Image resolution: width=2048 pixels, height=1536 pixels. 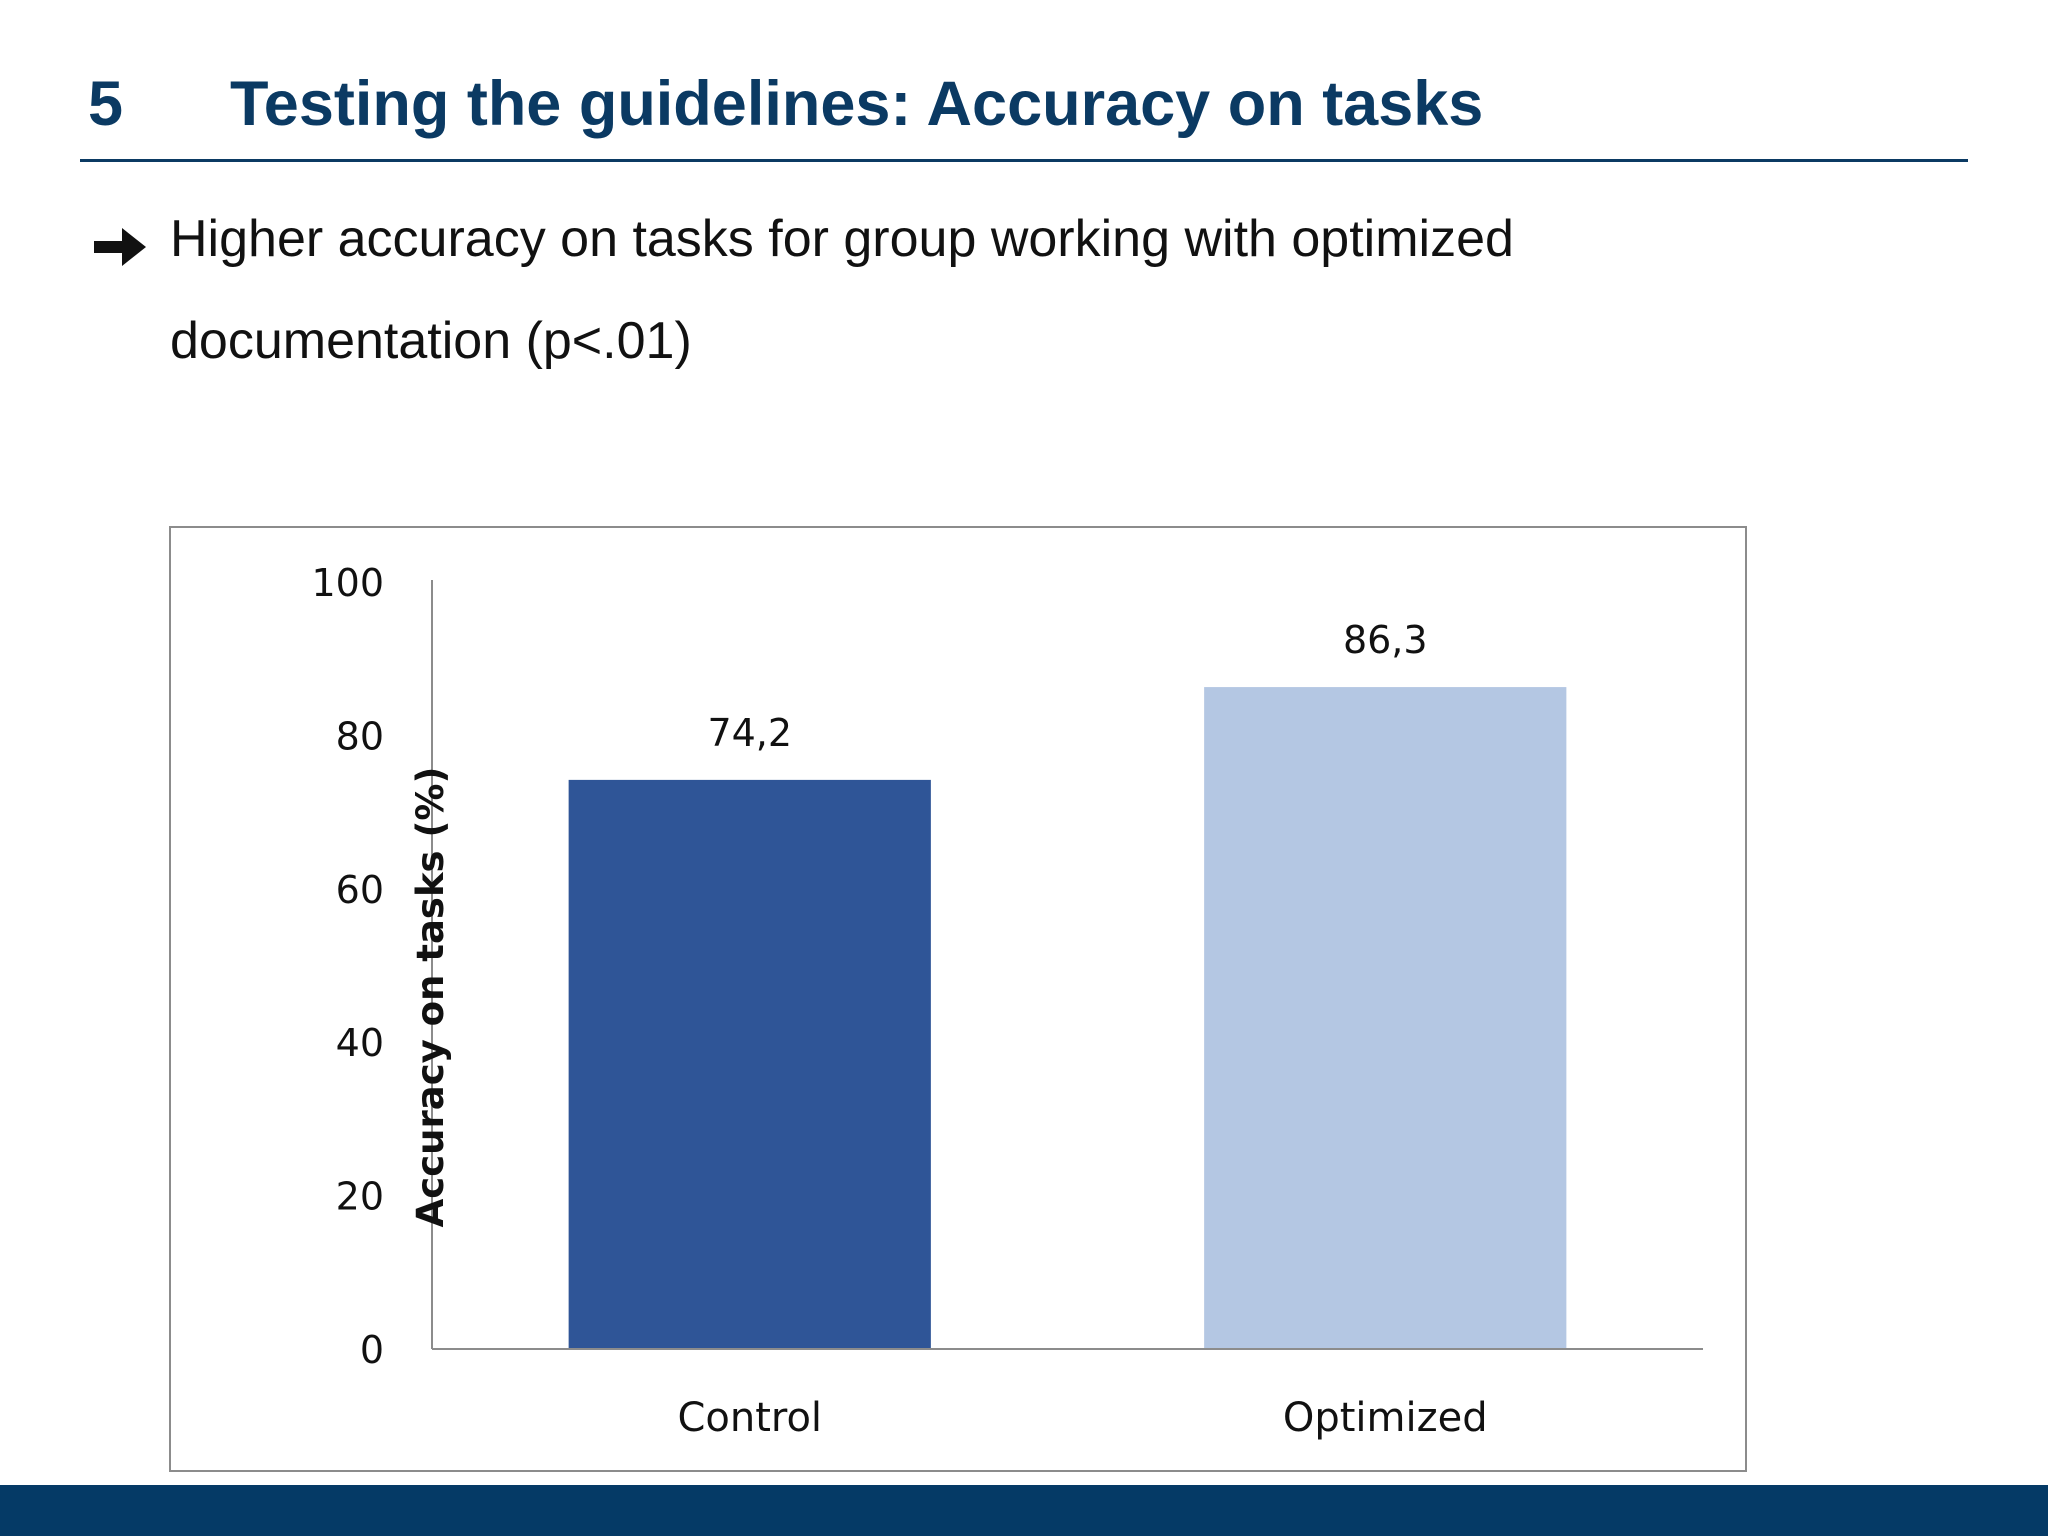 I want to click on value-label: 74,2, so click(x=749, y=733).